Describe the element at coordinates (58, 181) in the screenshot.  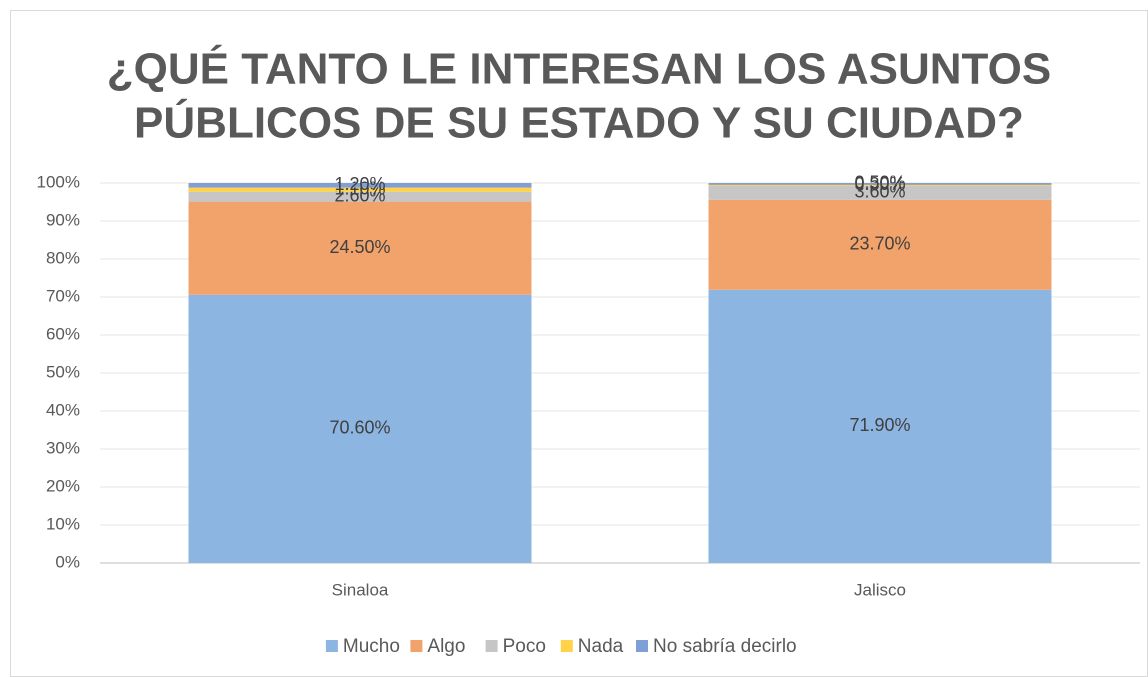
I see `y-tick-label: 100%` at that location.